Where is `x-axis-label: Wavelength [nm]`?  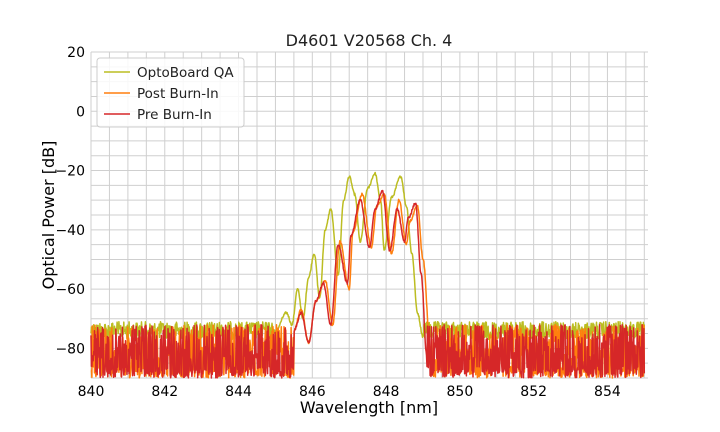 x-axis-label: Wavelength [nm] is located at coordinates (369, 407).